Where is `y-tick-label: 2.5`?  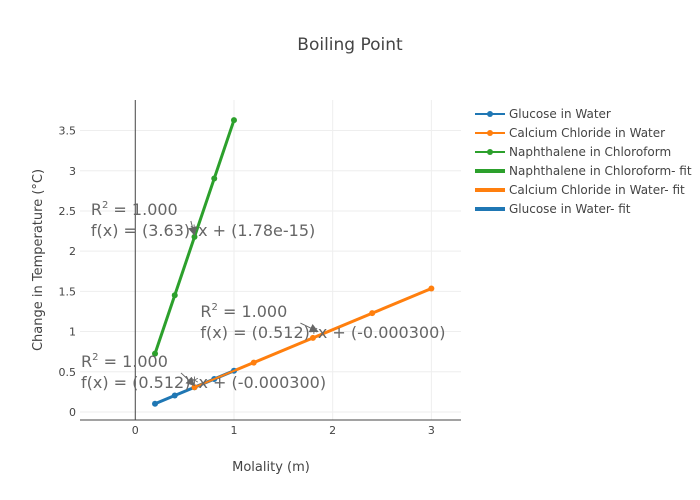
y-tick-label: 2.5 is located at coordinates (68, 211).